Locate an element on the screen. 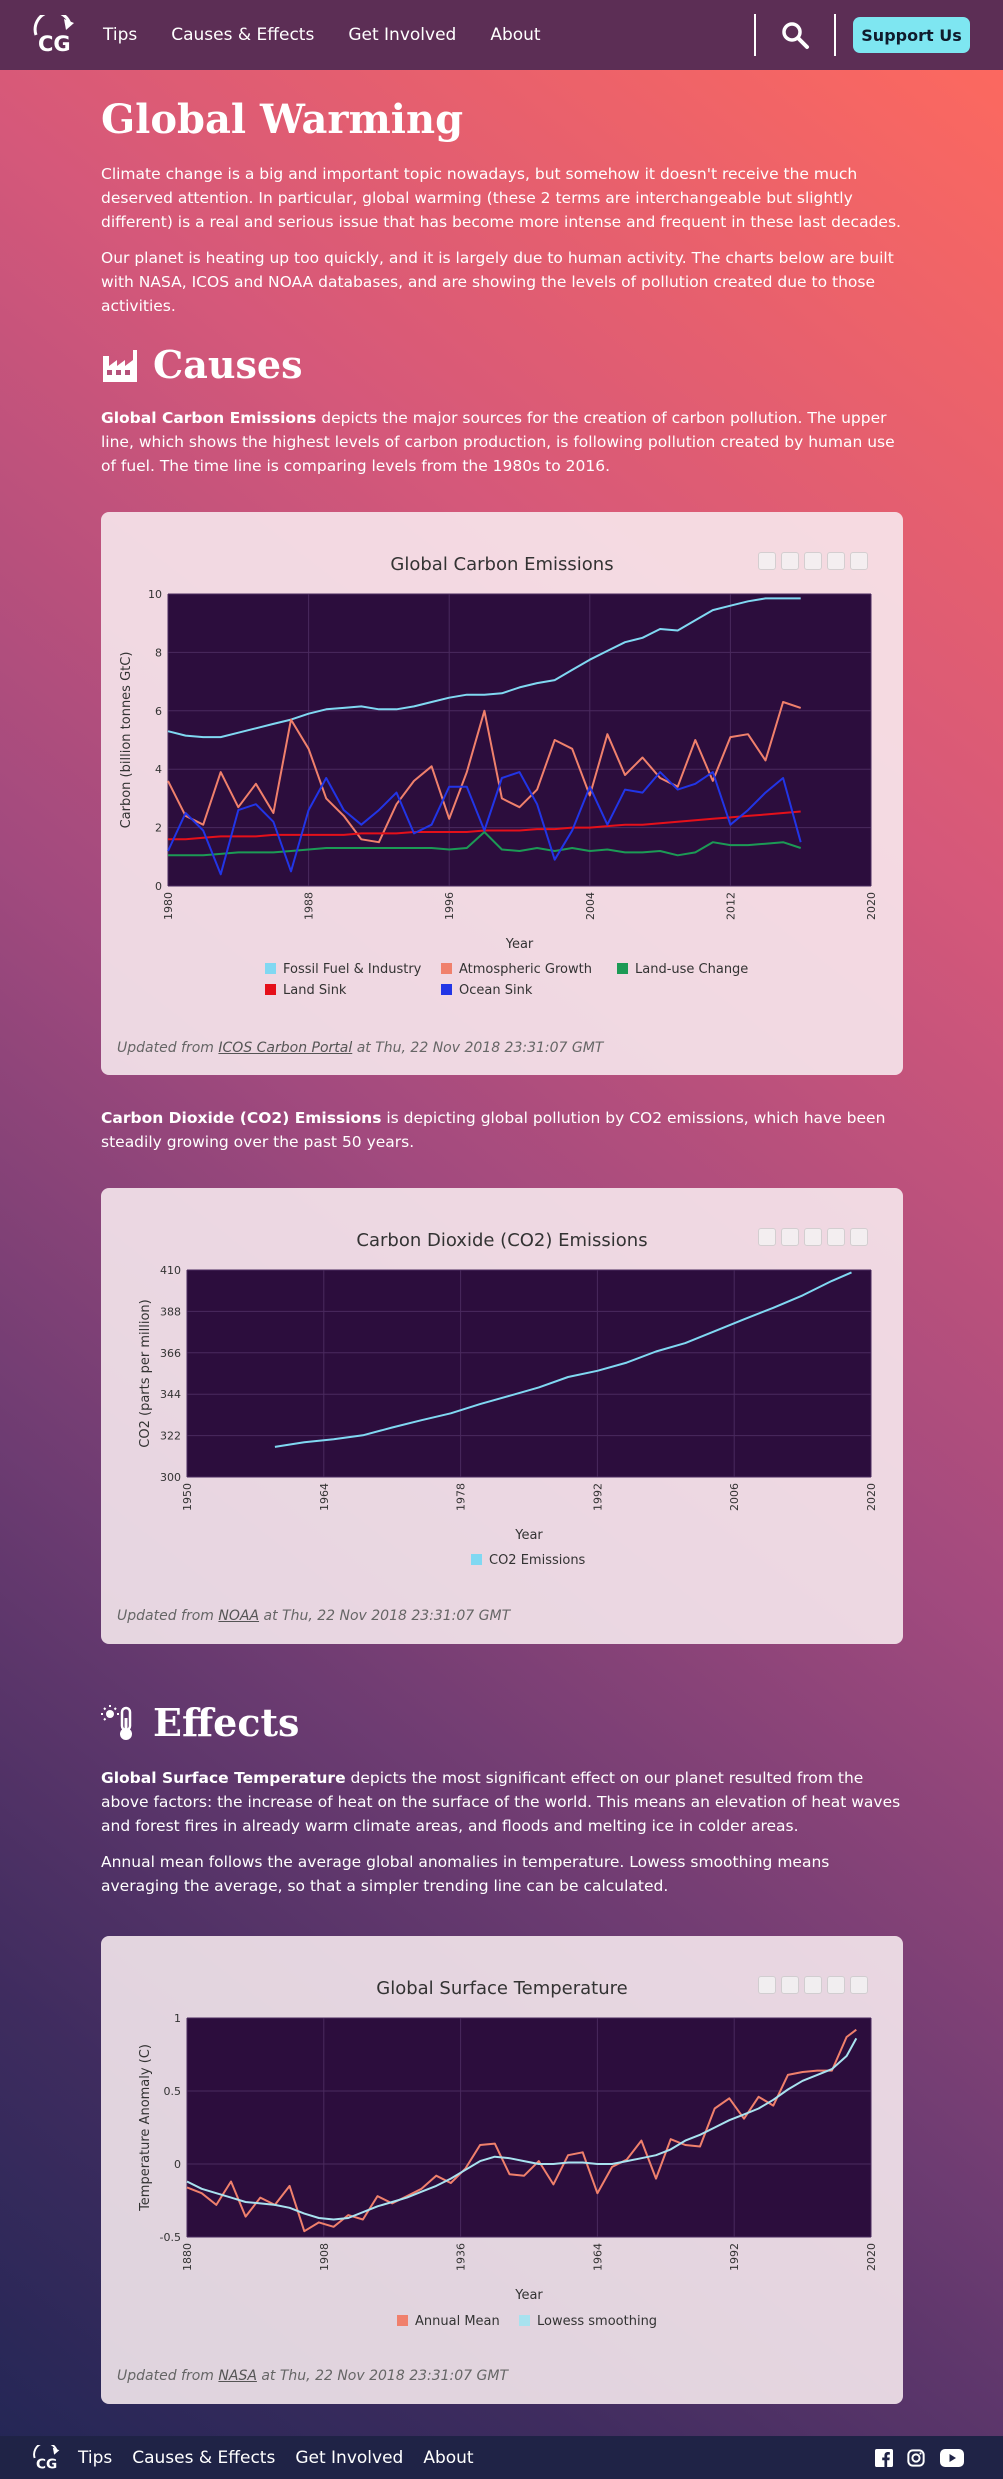 The height and width of the screenshot is (2479, 1003). y-axis-label: CO2 (parts per million) is located at coordinates (145, 1373).